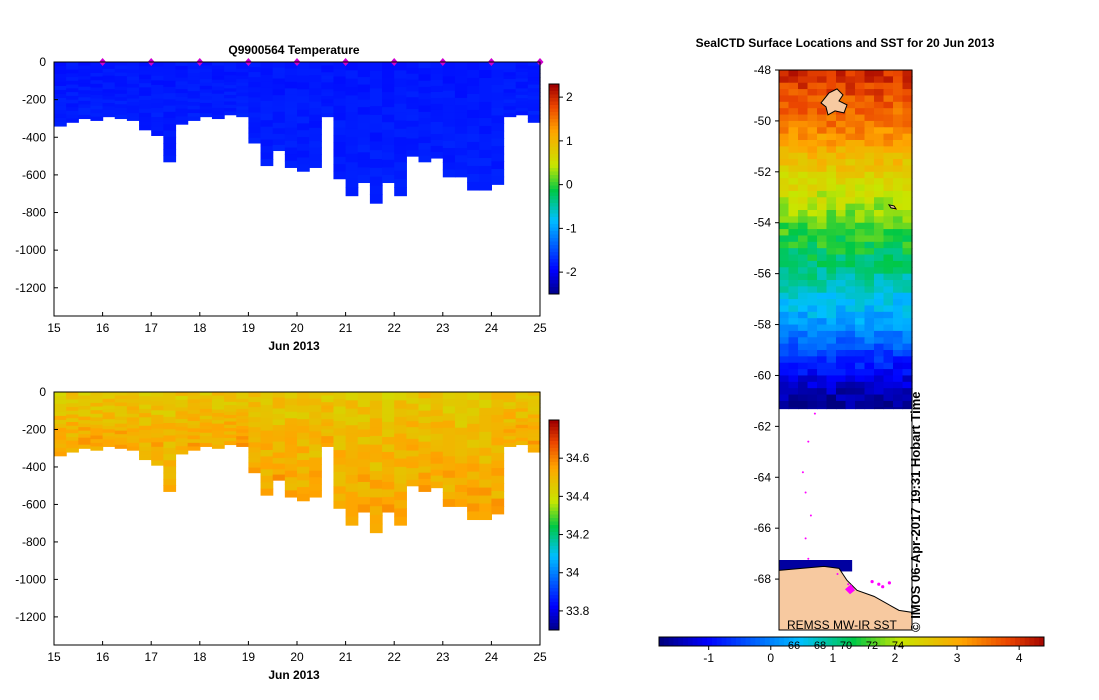 The height and width of the screenshot is (700, 1099). Describe the element at coordinates (34, 429) in the screenshot. I see `y-tick-label: -200` at that location.